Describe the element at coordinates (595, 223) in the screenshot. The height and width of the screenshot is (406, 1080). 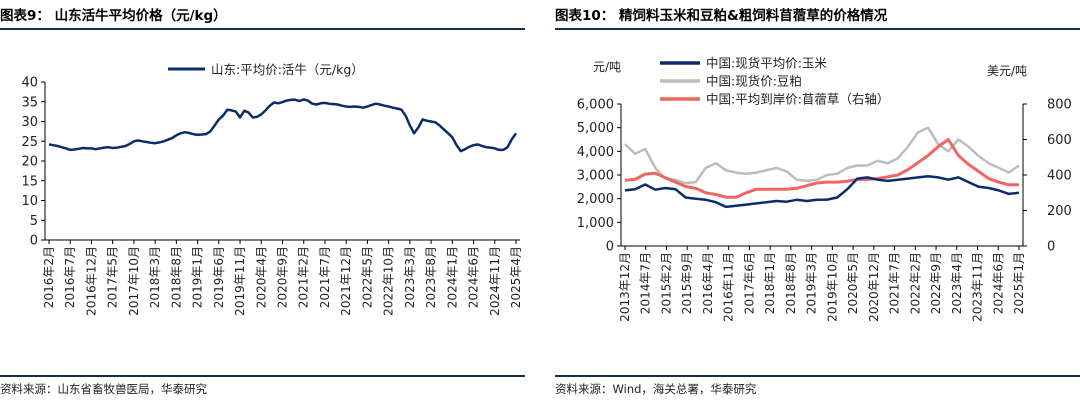
I see `y-tick-label: 1,000` at that location.